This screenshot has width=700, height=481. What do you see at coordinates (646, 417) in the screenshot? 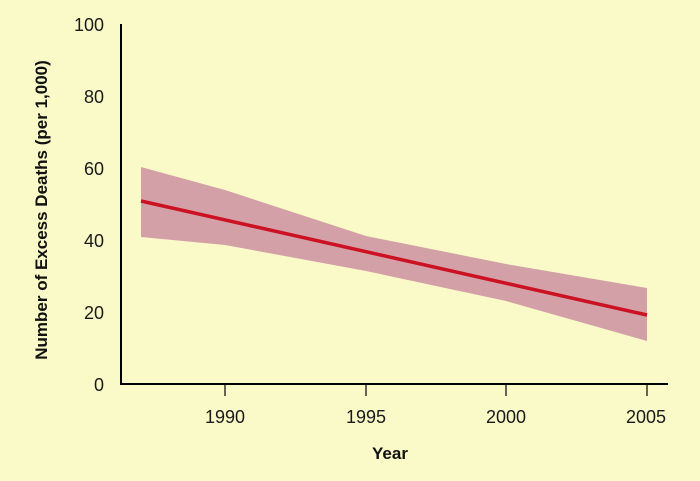
I see `x-tick-label: 2005` at bounding box center [646, 417].